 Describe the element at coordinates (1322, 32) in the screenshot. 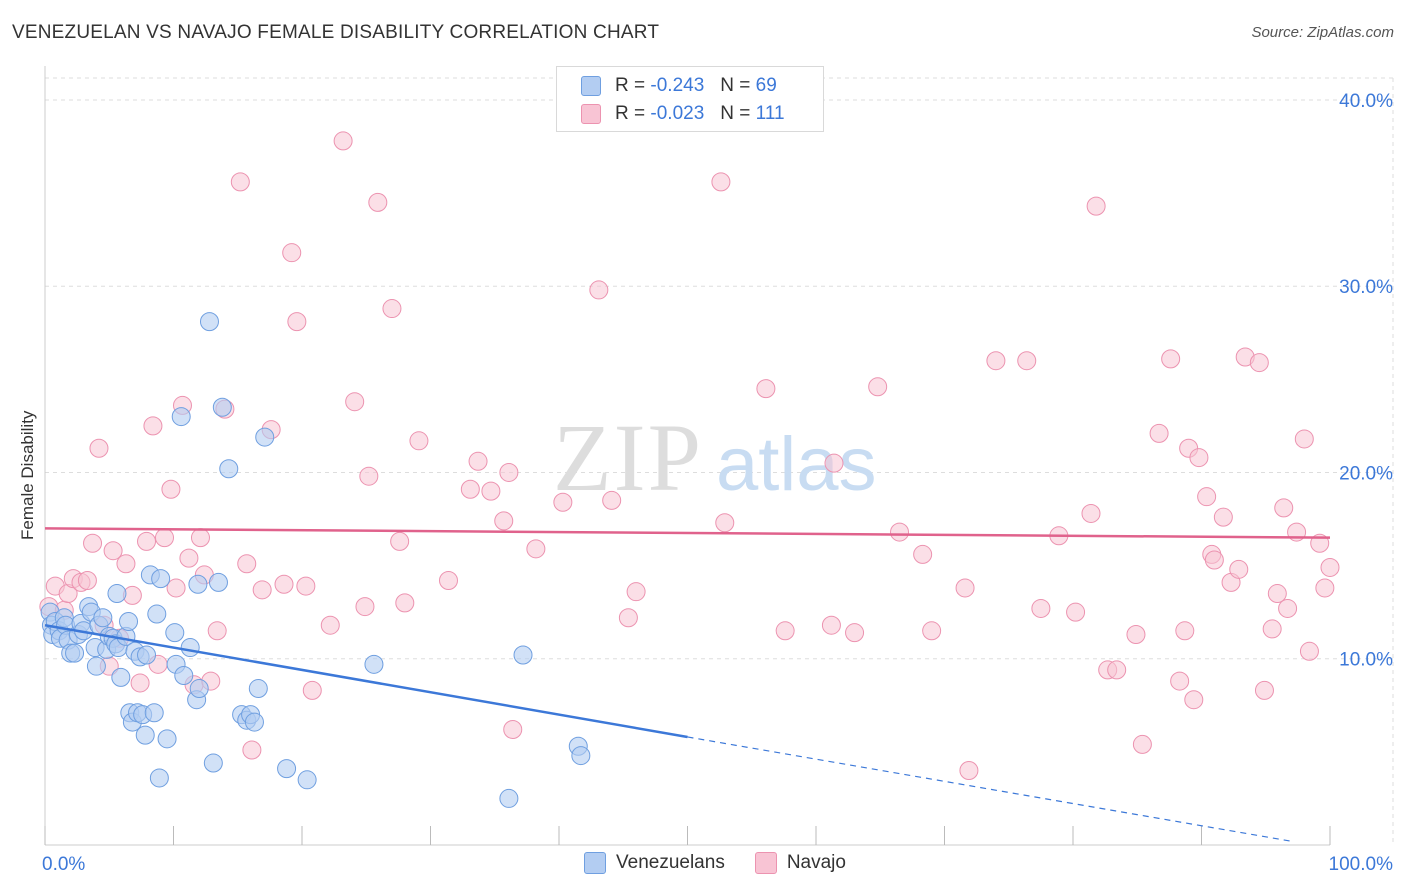

I see `source-label: Source: ZipAtlas.com` at that location.